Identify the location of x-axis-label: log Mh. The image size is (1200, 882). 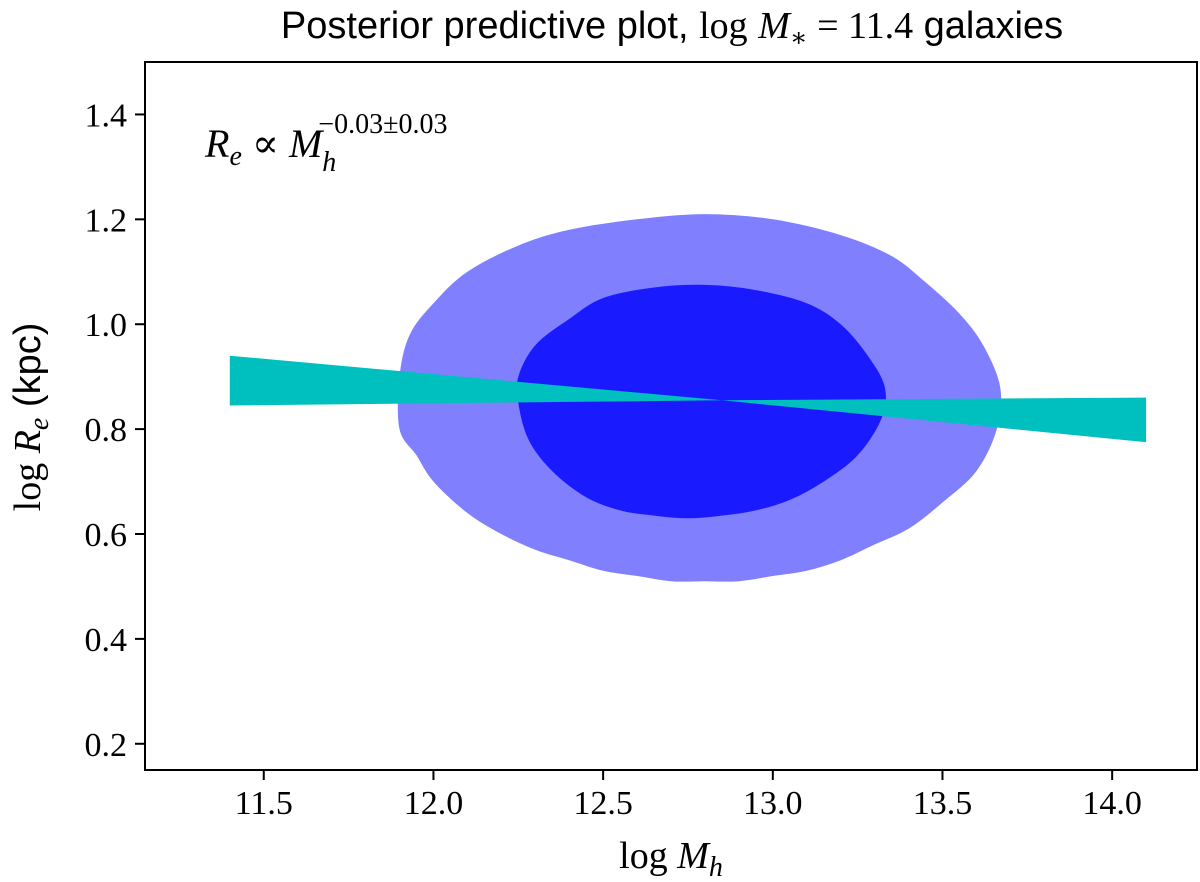
(671, 858).